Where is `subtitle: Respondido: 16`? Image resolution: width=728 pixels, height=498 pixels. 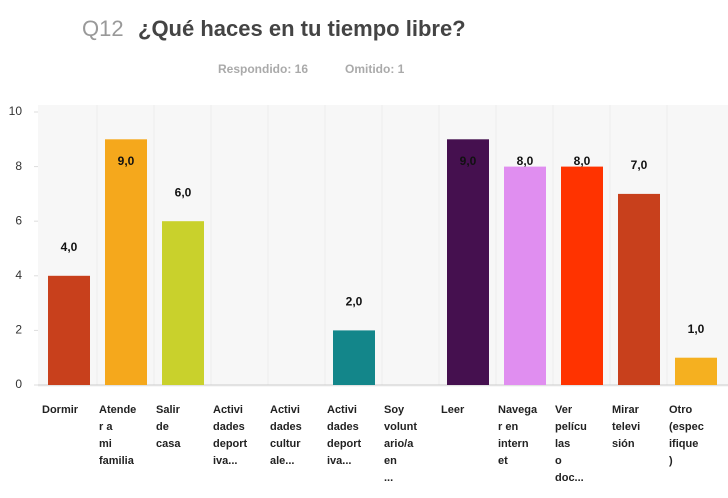
subtitle: Respondido: 16 is located at coordinates (263, 69).